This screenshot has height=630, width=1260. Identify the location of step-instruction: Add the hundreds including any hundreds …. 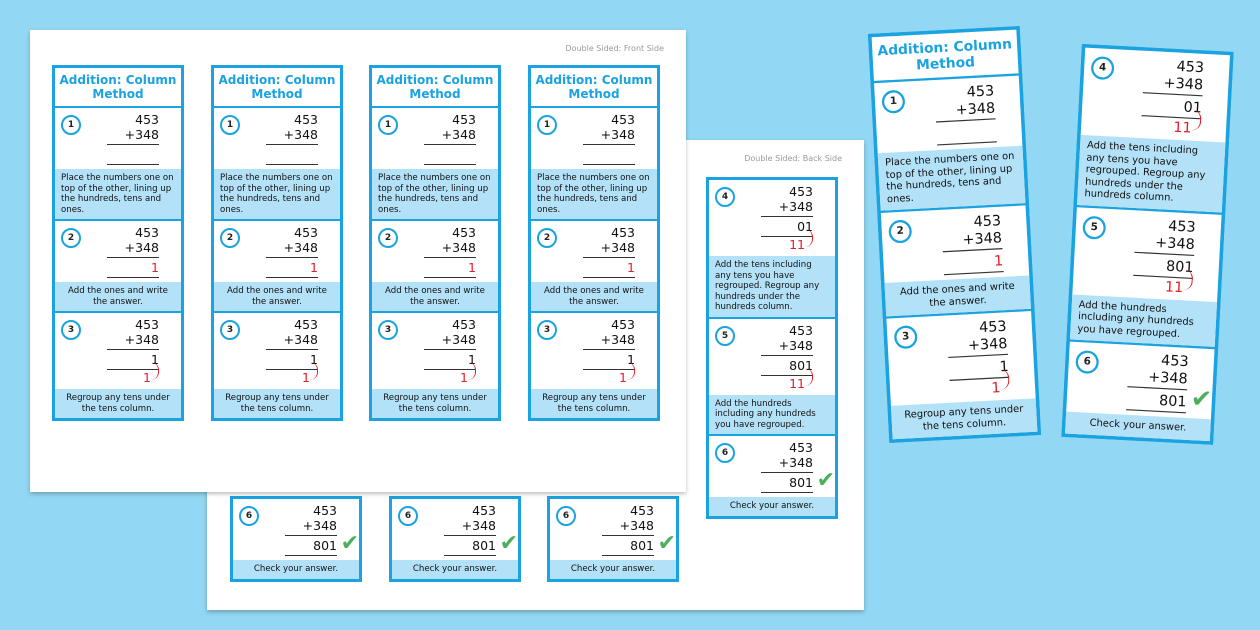
(772, 414).